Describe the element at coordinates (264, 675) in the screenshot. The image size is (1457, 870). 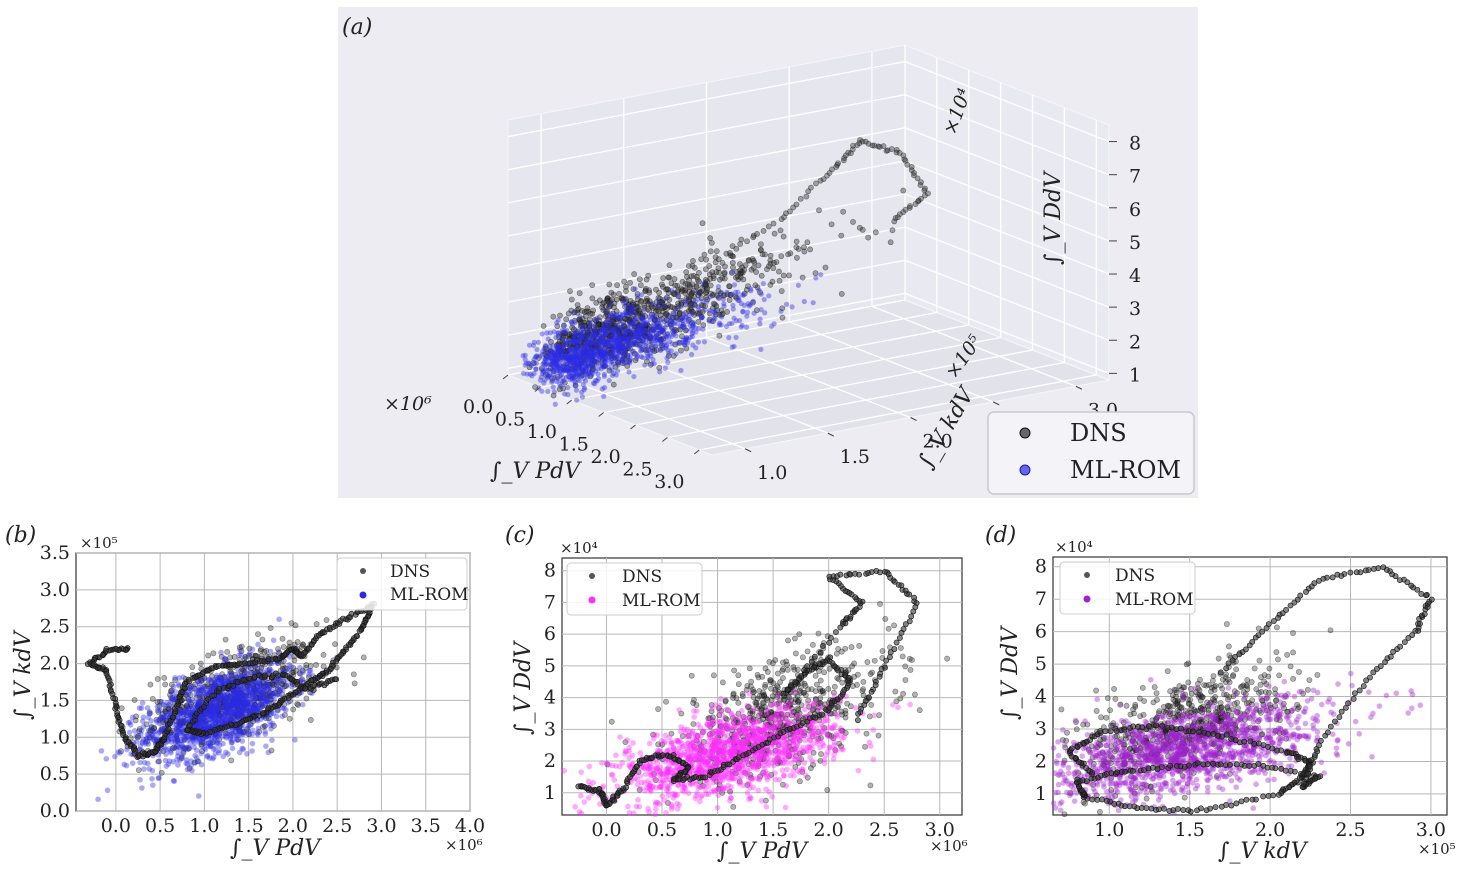
I see `dns-trajectory-point` at that location.